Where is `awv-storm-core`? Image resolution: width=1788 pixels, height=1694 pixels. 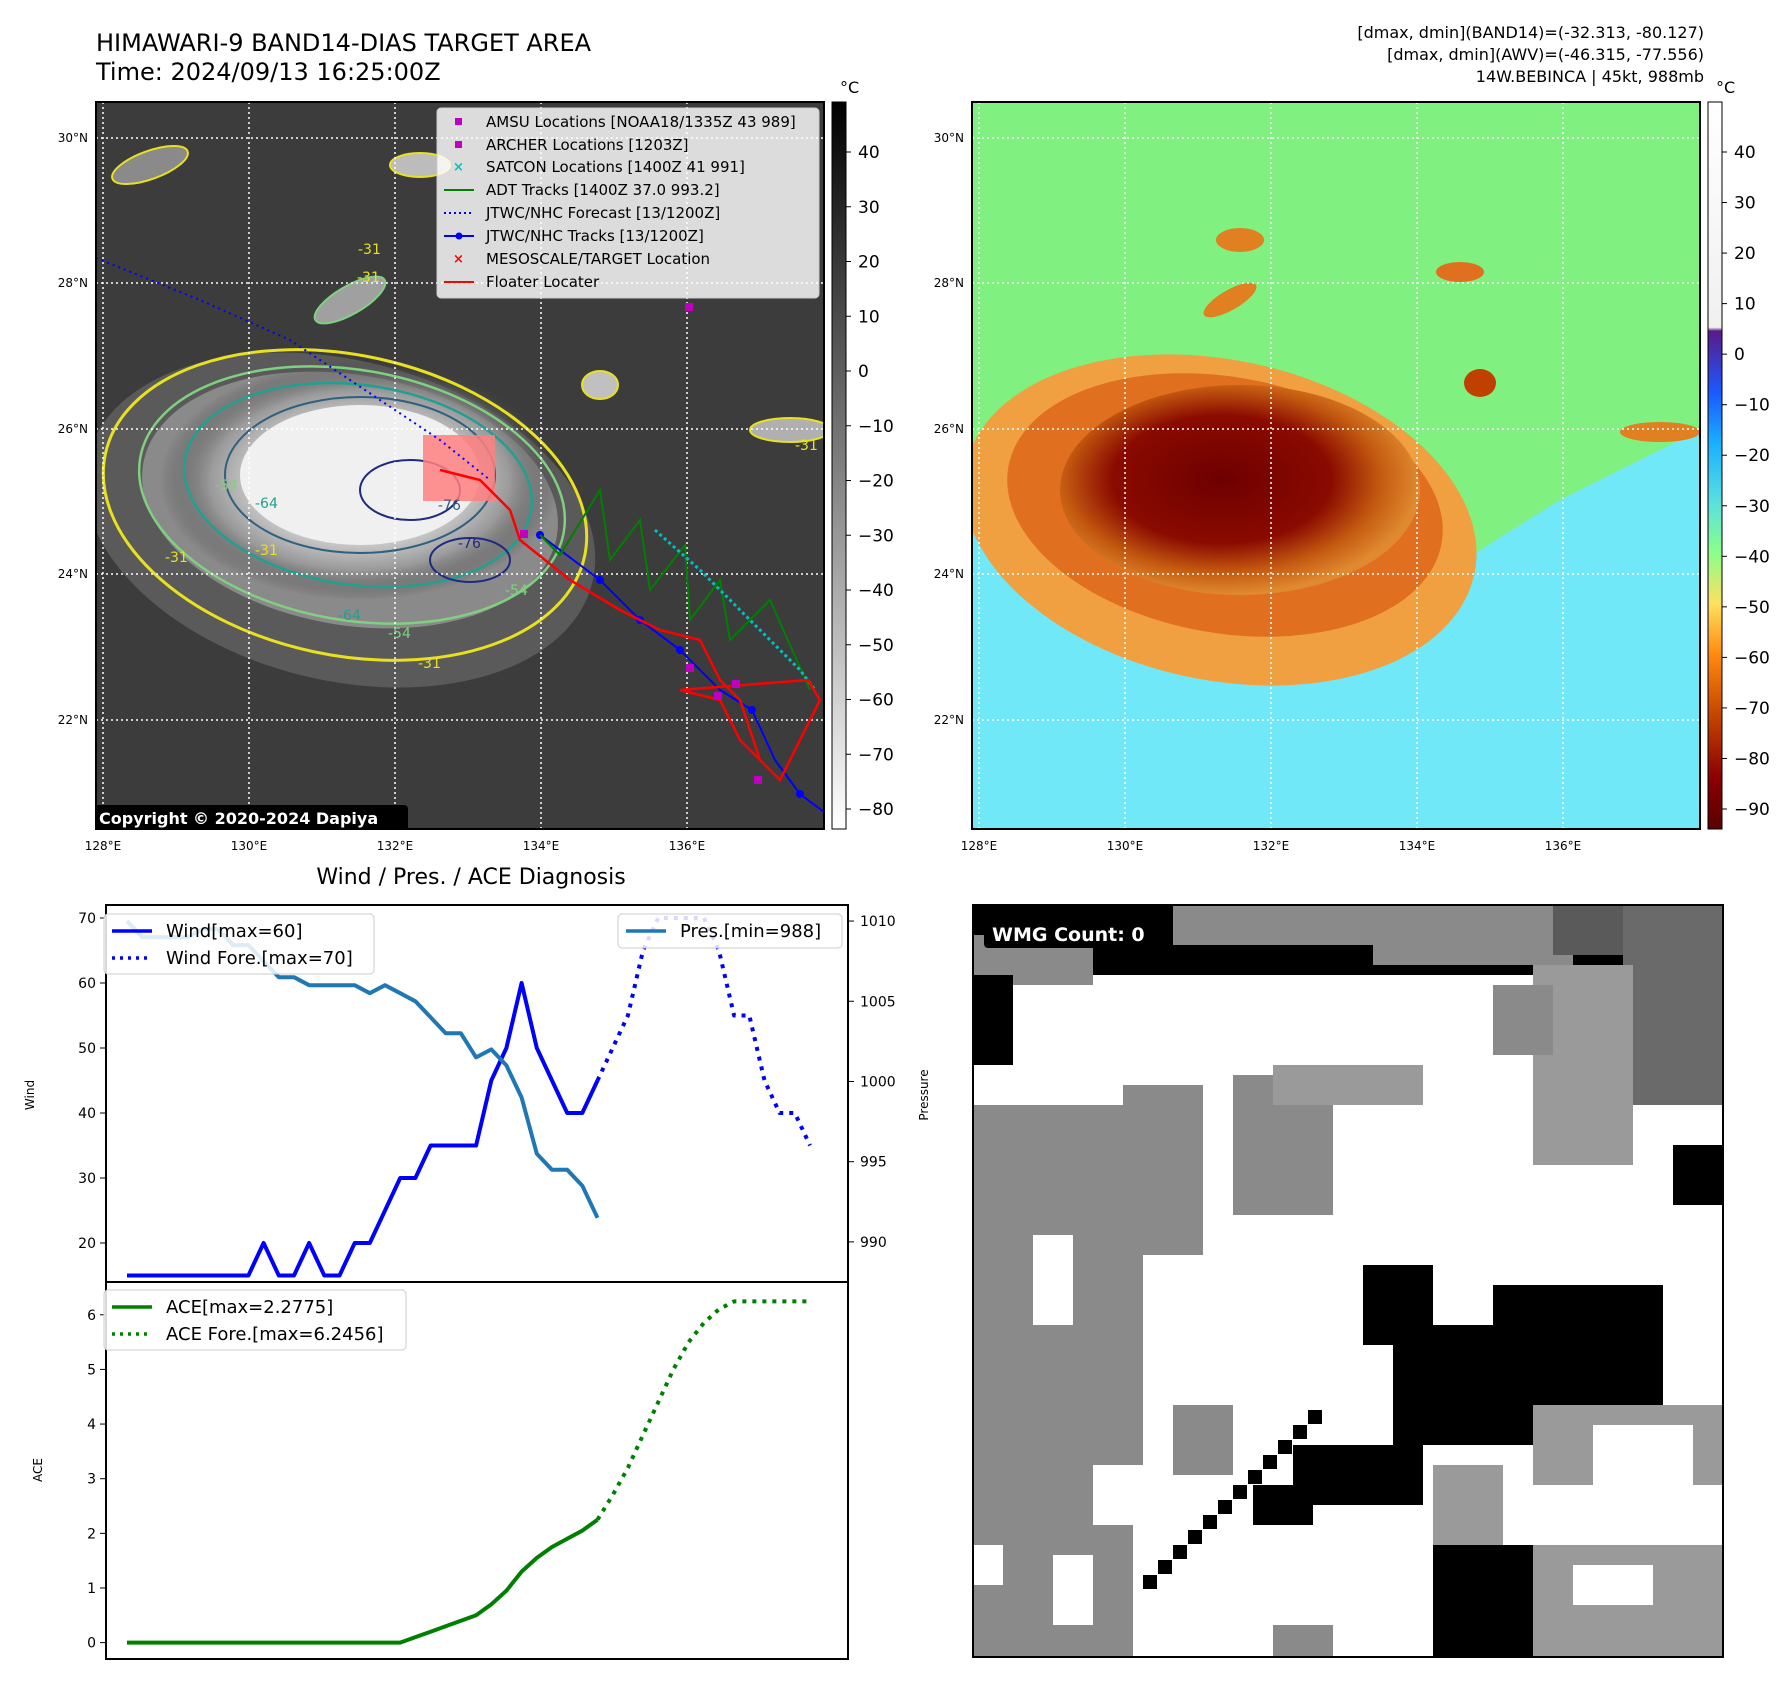
awv-storm-core is located at coordinates (1240, 490).